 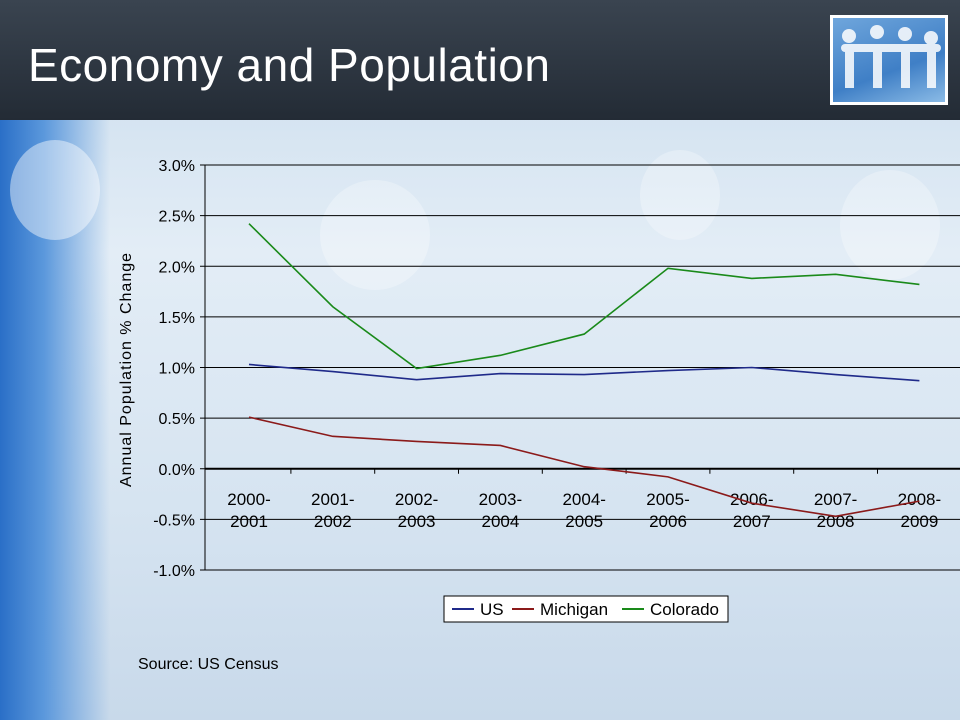 I want to click on y-tick-label: 2.0%, so click(x=177, y=267).